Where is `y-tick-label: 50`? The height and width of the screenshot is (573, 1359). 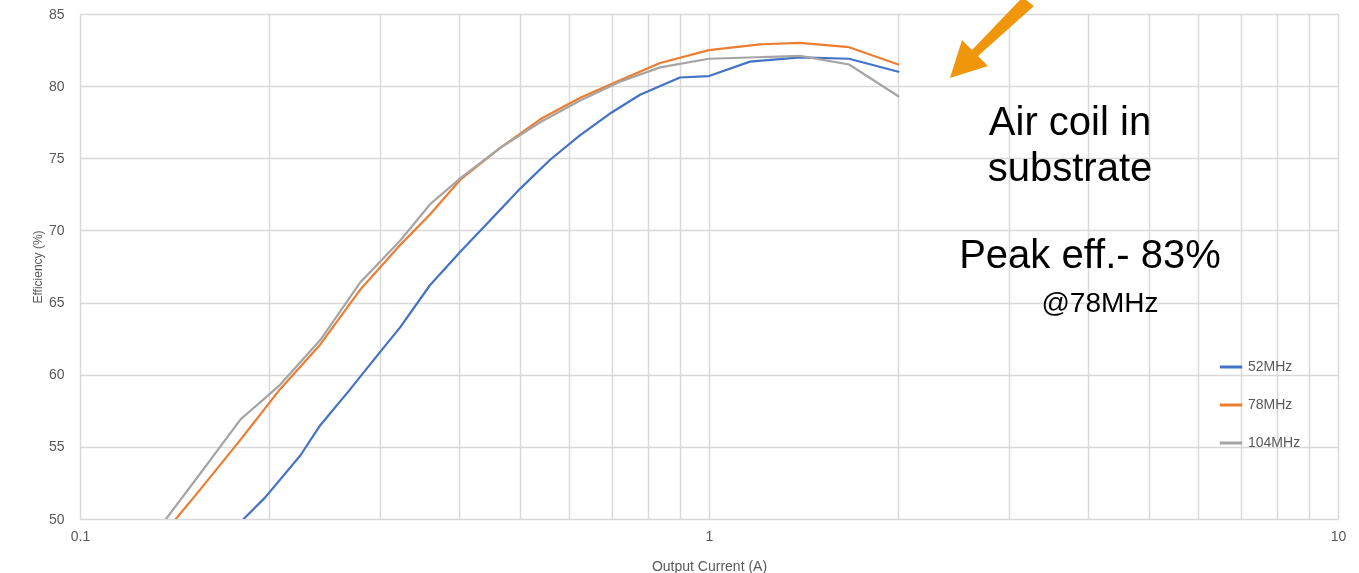
y-tick-label: 50 is located at coordinates (56, 518).